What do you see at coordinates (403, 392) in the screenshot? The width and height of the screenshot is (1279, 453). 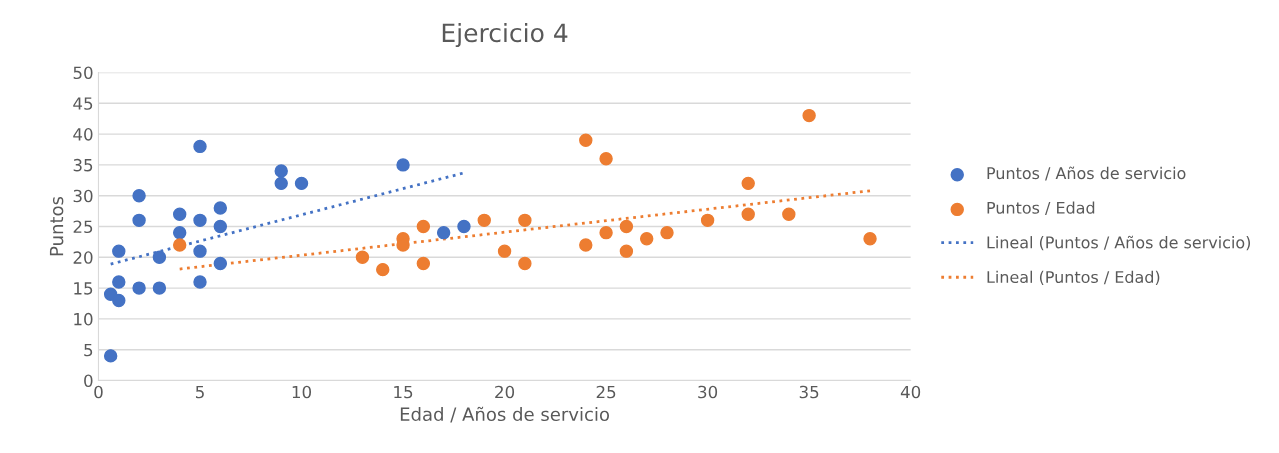 I see `x-tick-label: 15` at bounding box center [403, 392].